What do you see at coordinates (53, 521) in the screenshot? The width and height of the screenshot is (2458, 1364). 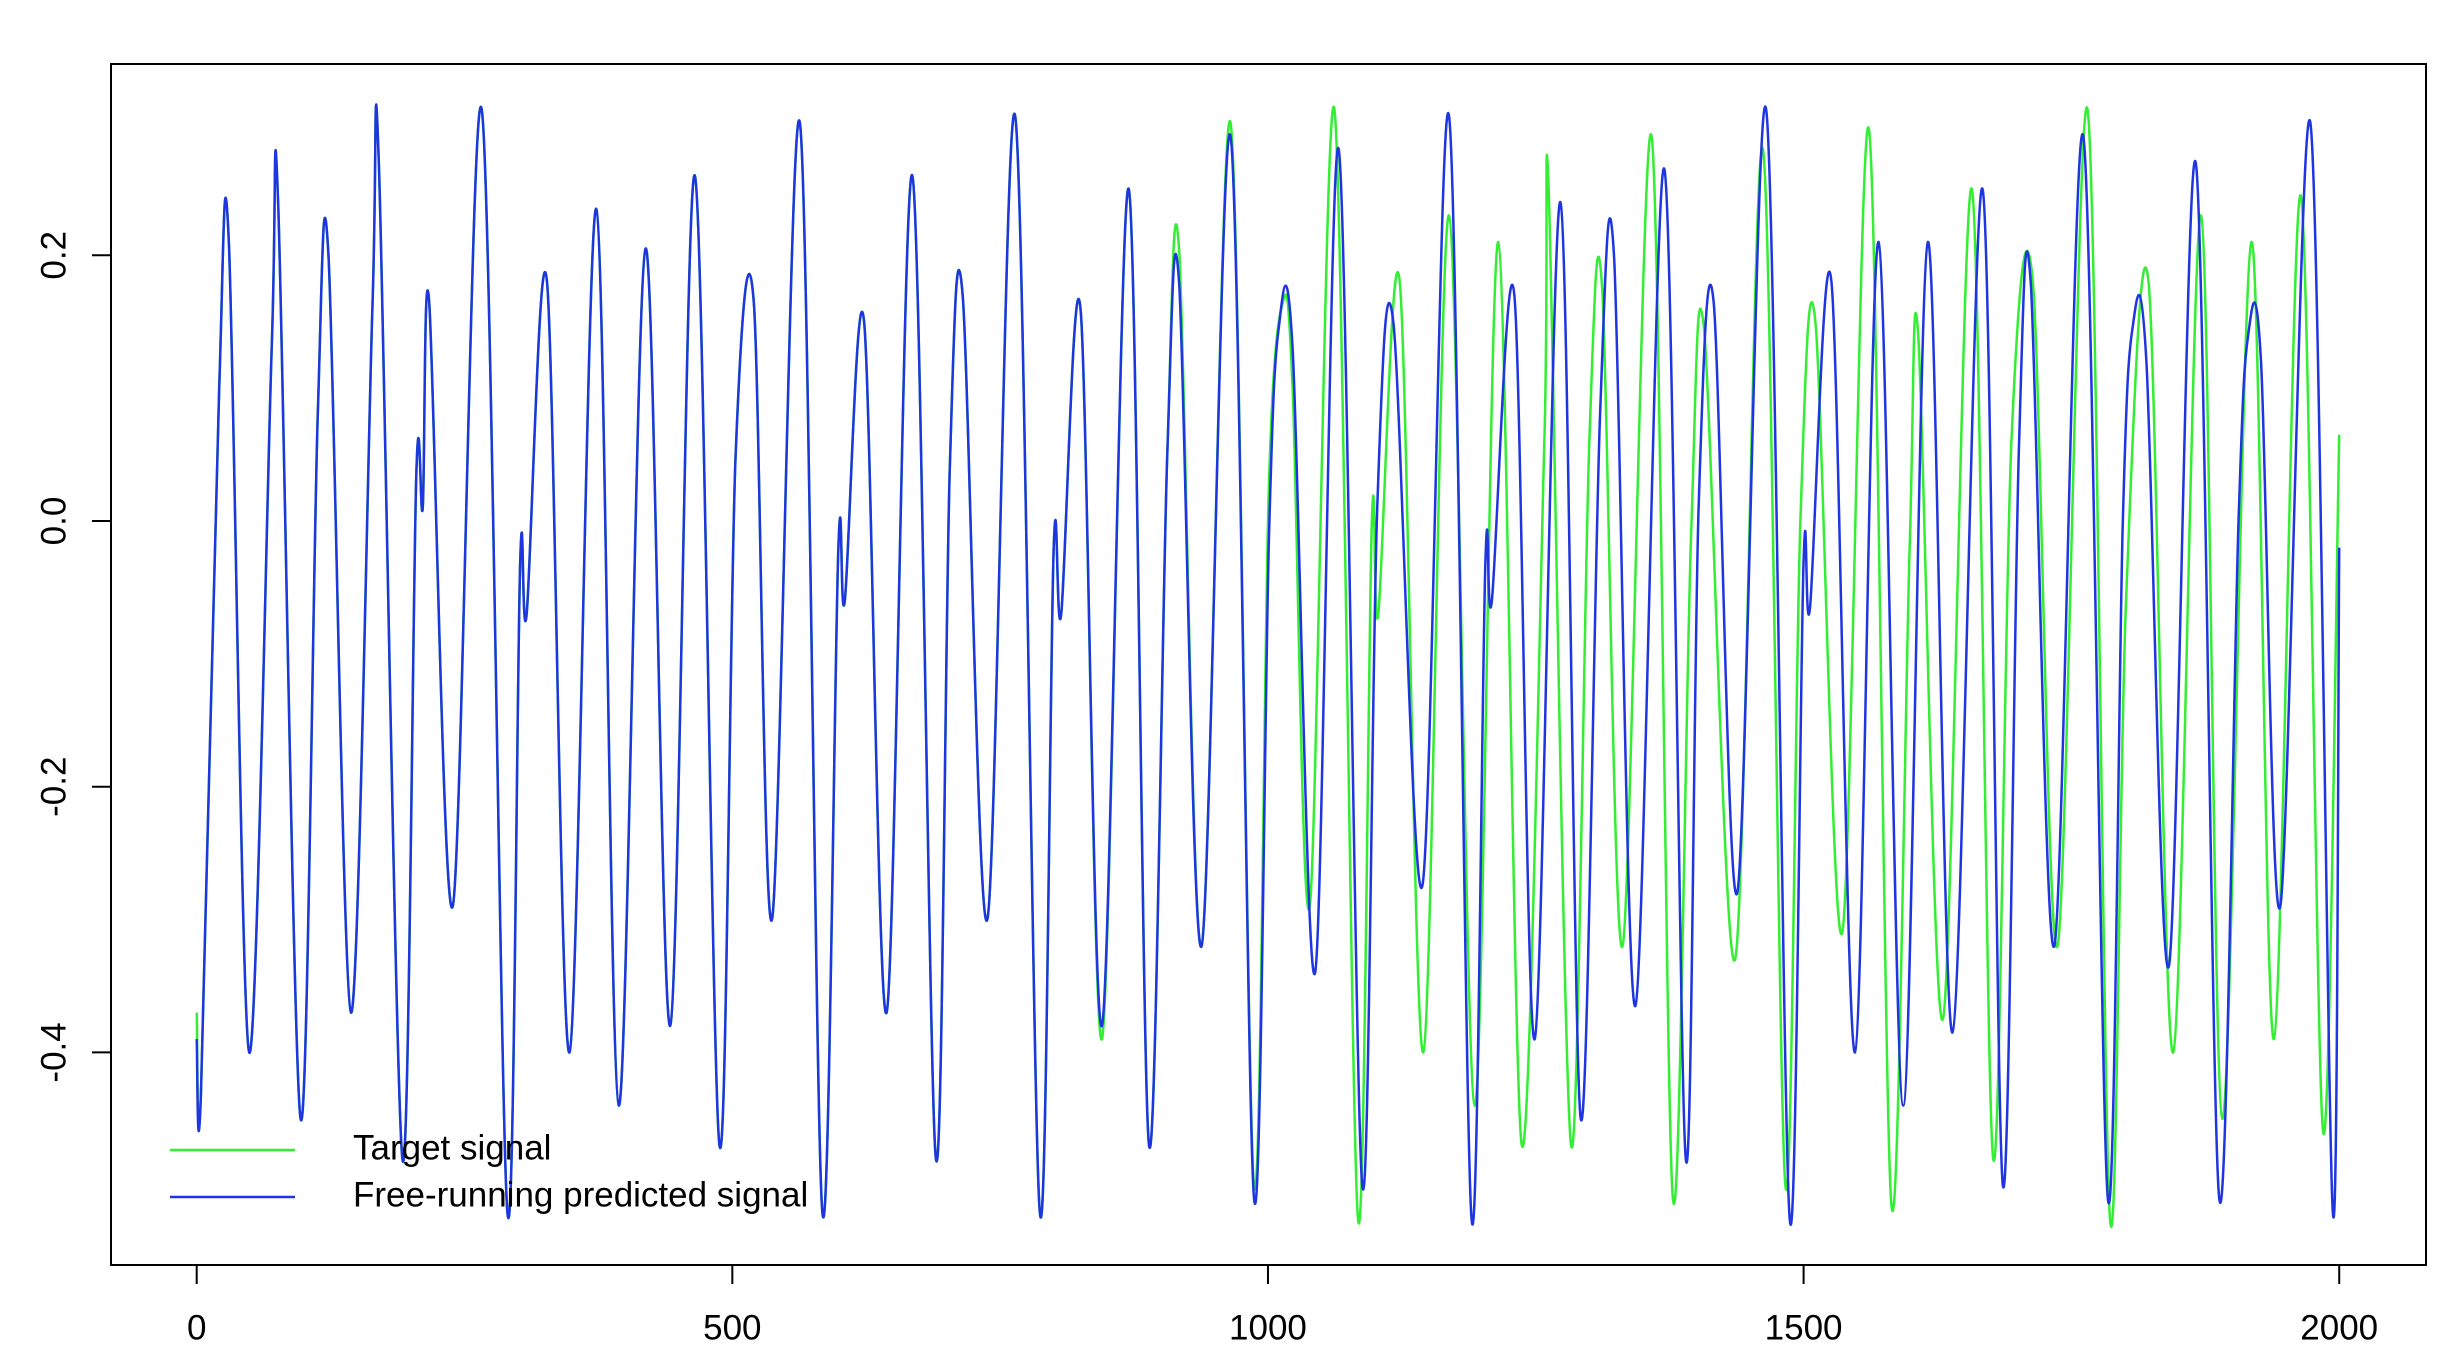 I see `y-tick-label: 0.0` at bounding box center [53, 521].